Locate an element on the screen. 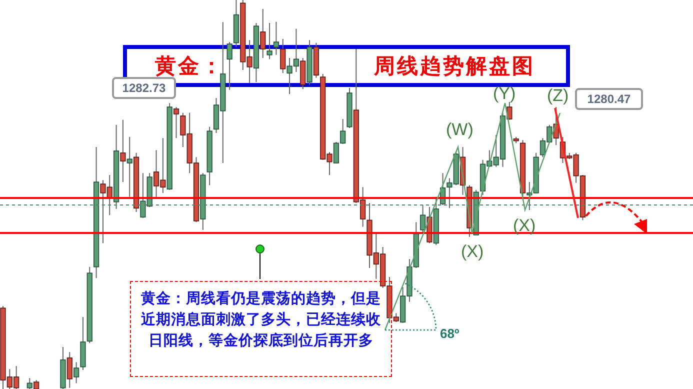 This screenshot has width=693, height=389. annotation: 1280.47 is located at coordinates (609, 99).